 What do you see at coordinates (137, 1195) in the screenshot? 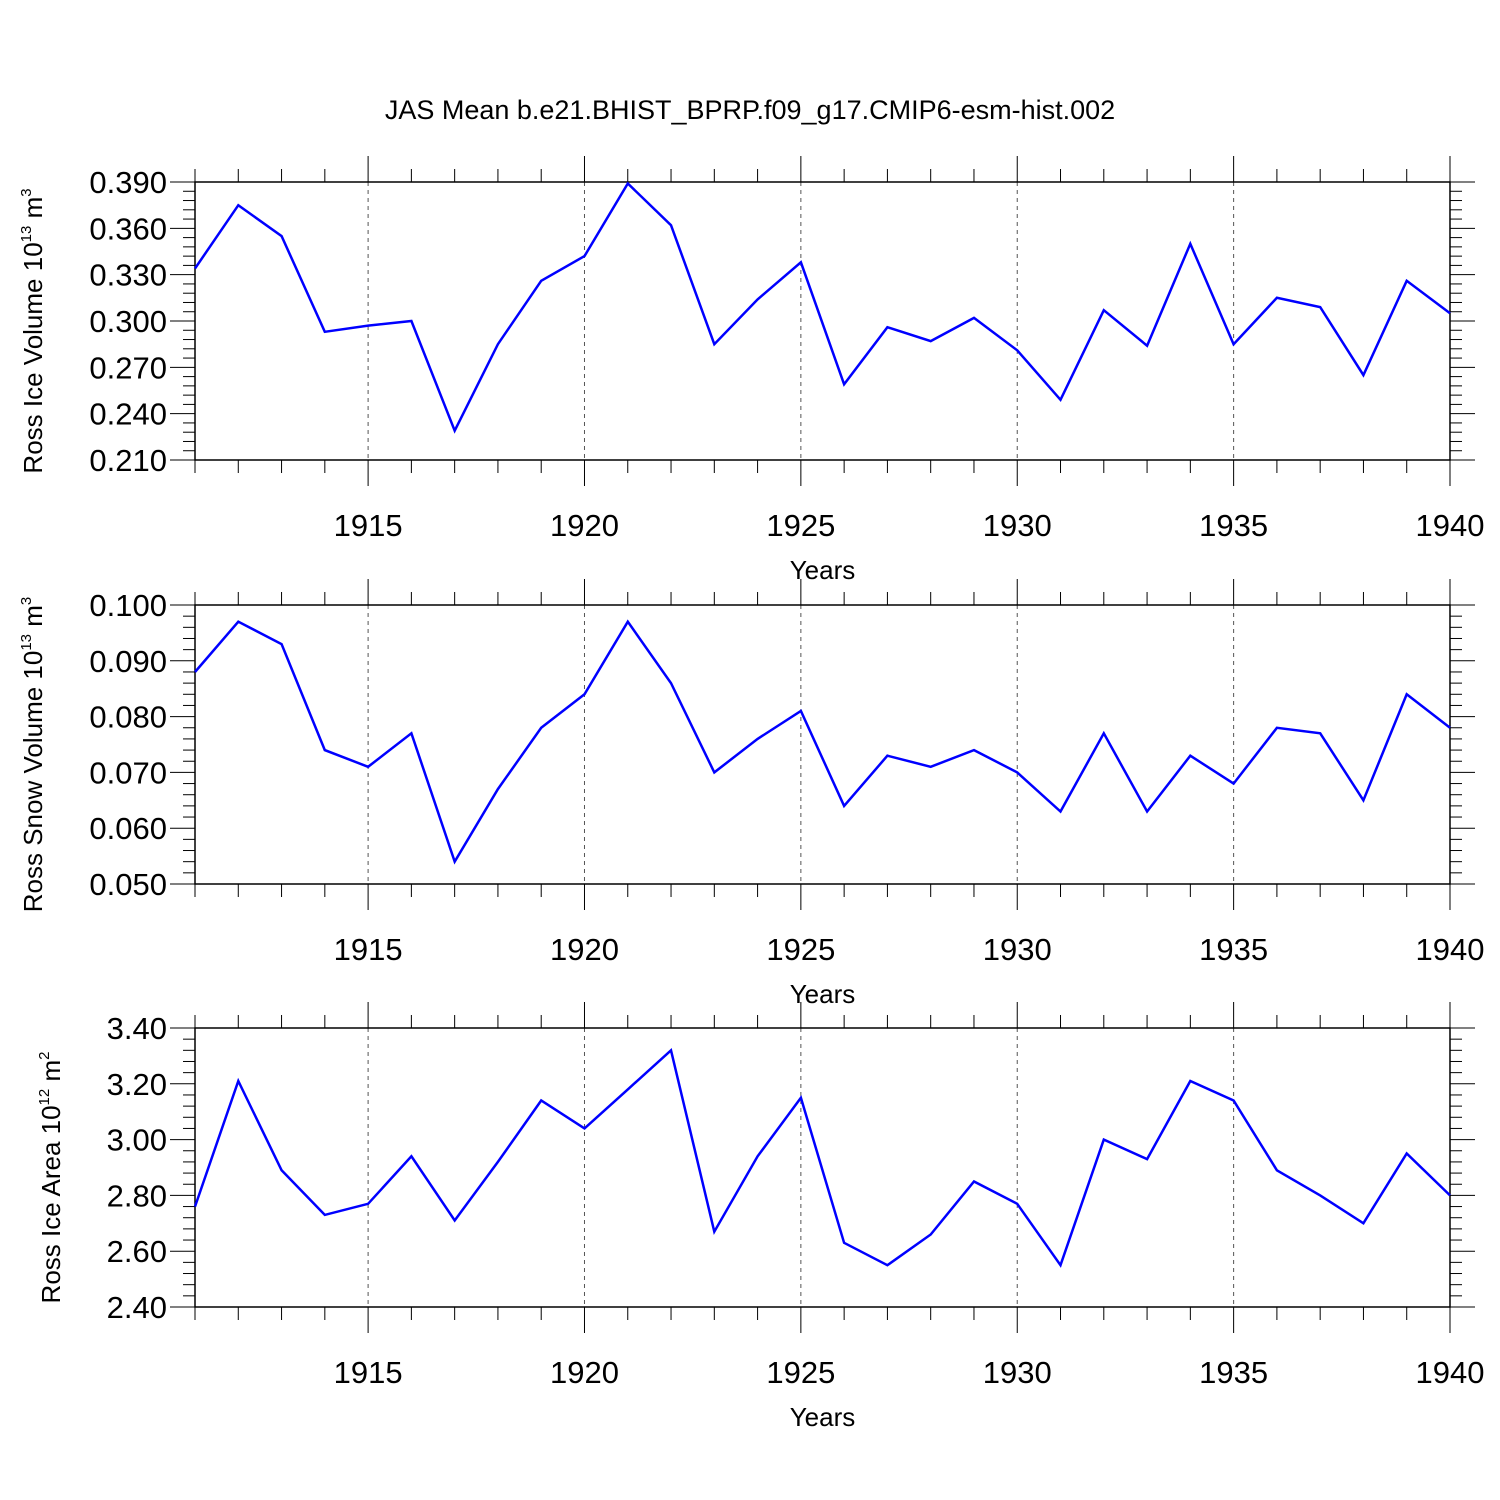
I see `y-tick-label: 2.80` at bounding box center [137, 1195].